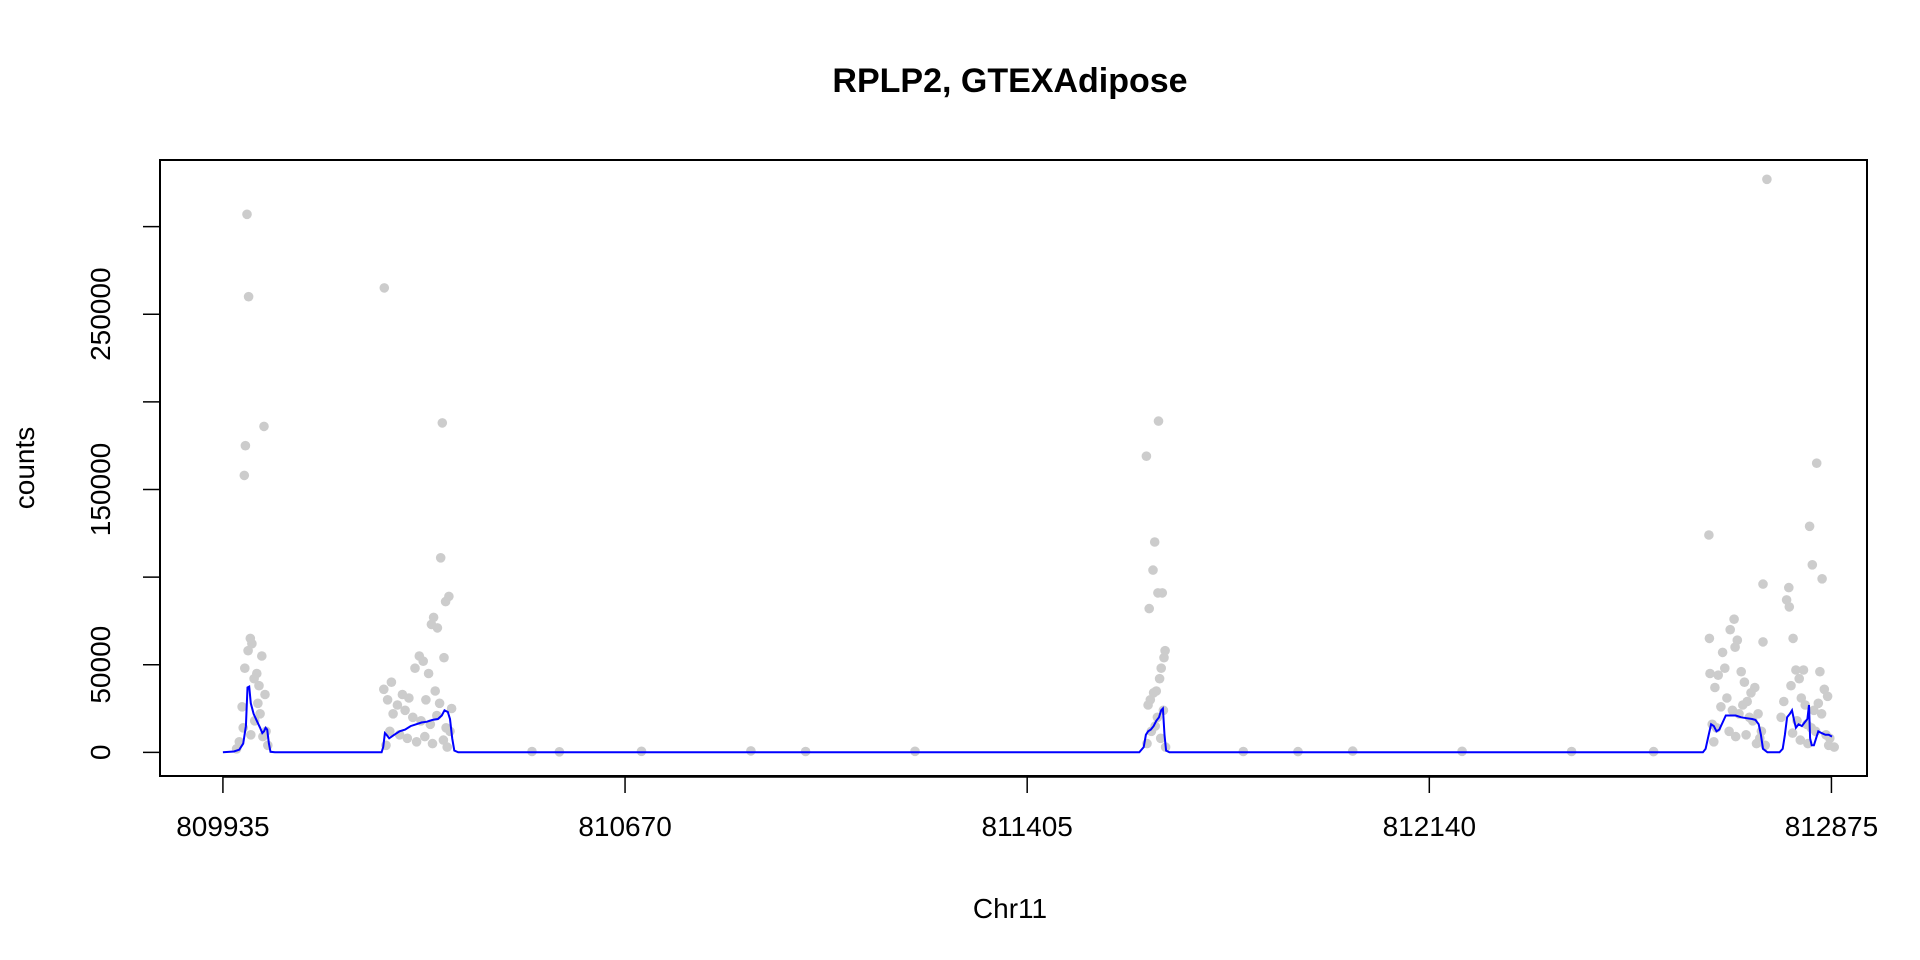 The image size is (1920, 960). Describe the element at coordinates (1429, 826) in the screenshot. I see `x-tick-label: 812140` at that location.